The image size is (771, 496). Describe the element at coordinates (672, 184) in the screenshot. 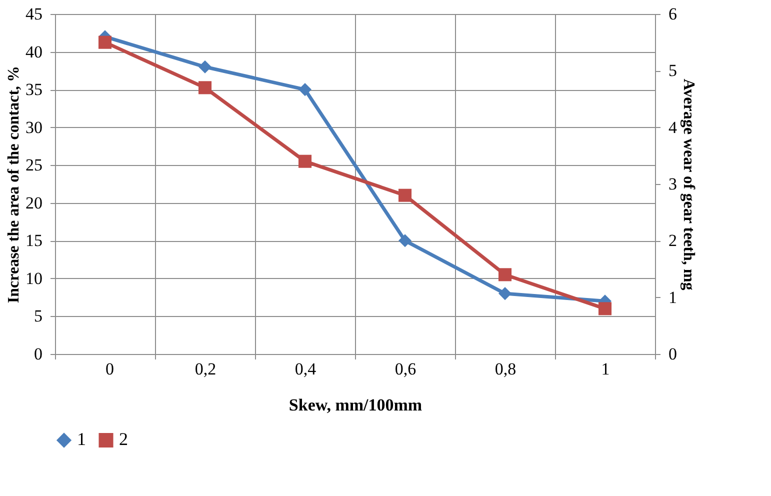

I see `y2-tick-label: 3` at that location.